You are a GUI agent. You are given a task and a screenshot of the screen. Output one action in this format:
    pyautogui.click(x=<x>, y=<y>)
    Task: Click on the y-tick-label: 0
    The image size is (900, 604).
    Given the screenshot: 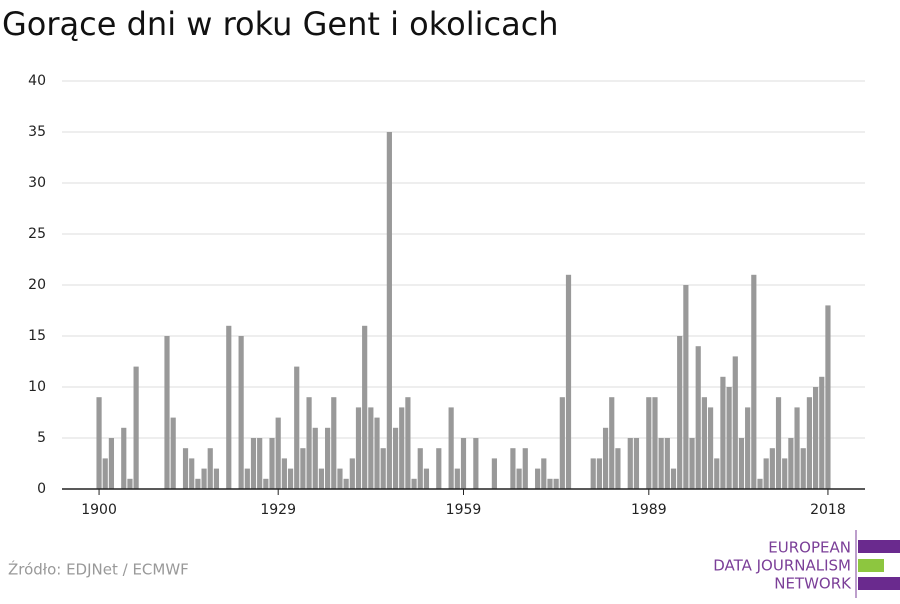 What is the action you would take?
    pyautogui.click(x=41, y=489)
    